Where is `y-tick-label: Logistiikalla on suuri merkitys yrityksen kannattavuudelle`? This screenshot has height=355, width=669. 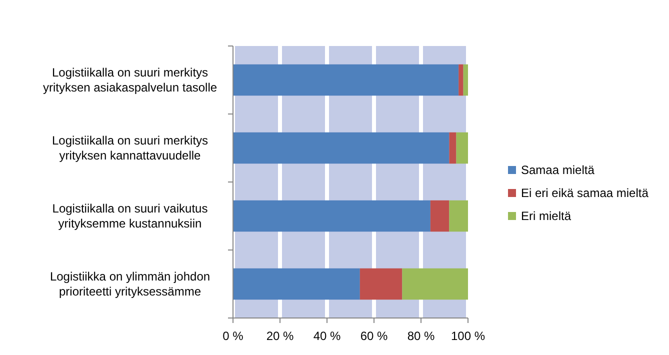
y-tick-label: Logistiikalla on suuri merkitys yrityksen kannattavuudelle is located at coordinates (130, 148).